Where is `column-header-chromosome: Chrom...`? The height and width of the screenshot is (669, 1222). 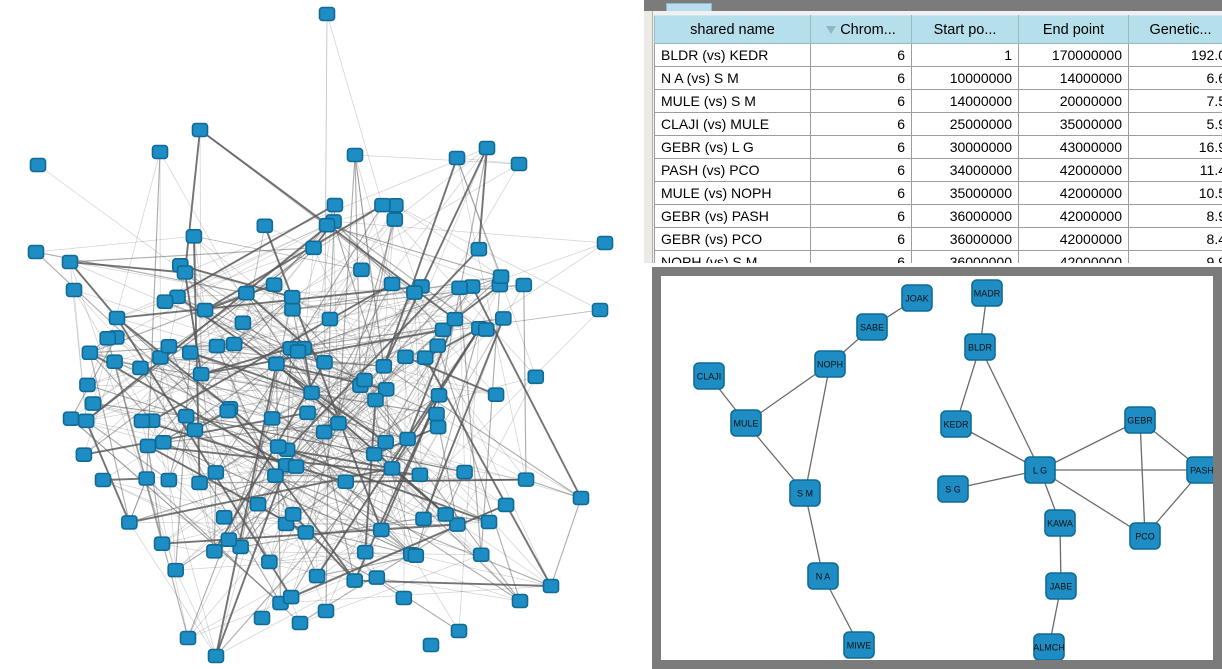 column-header-chromosome: Chrom... is located at coordinates (861, 29).